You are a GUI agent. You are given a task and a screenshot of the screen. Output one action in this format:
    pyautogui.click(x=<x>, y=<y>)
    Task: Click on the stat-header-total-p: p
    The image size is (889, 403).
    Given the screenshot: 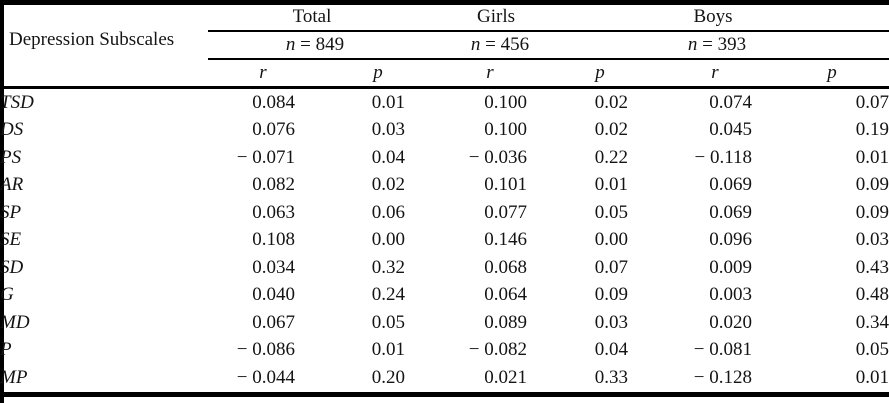 What is the action you would take?
    pyautogui.click(x=378, y=72)
    